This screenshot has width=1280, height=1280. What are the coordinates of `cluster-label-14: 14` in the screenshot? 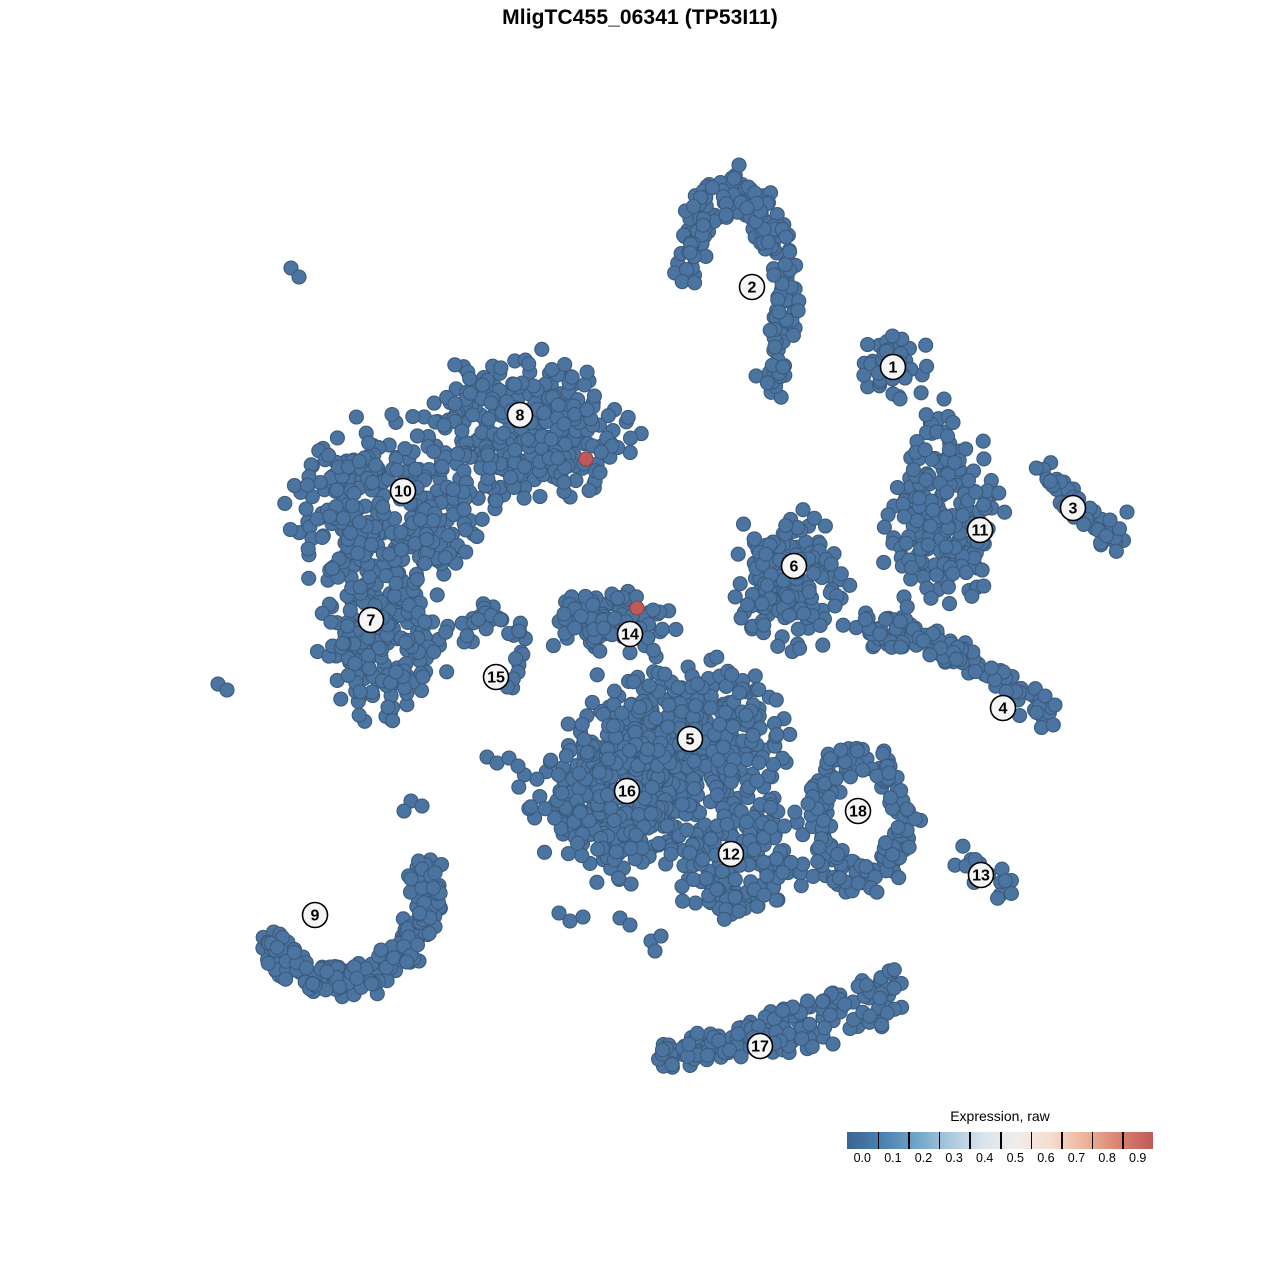 It's located at (630, 634).